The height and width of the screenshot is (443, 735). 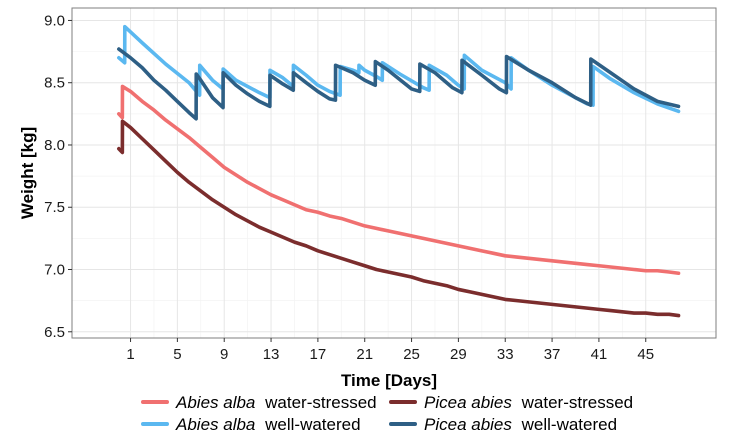 I want to click on x-tick-label: 25, so click(x=411, y=354).